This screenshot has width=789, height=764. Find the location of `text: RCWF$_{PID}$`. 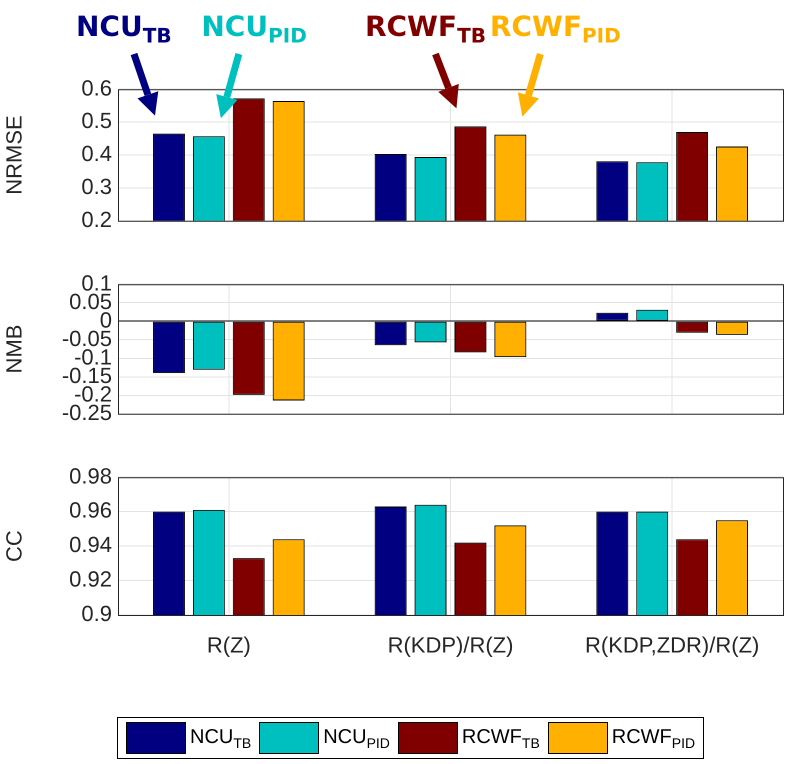

text: RCWF$_{PID}$ is located at coordinates (555, 29).